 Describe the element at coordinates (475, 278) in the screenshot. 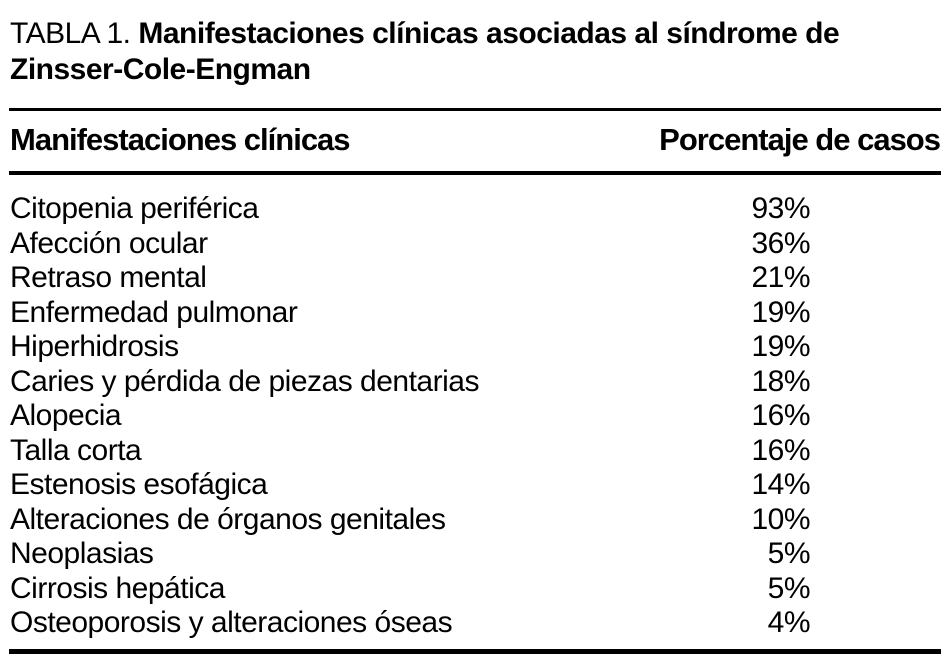

I see `table-row: Retraso mental 21%` at that location.